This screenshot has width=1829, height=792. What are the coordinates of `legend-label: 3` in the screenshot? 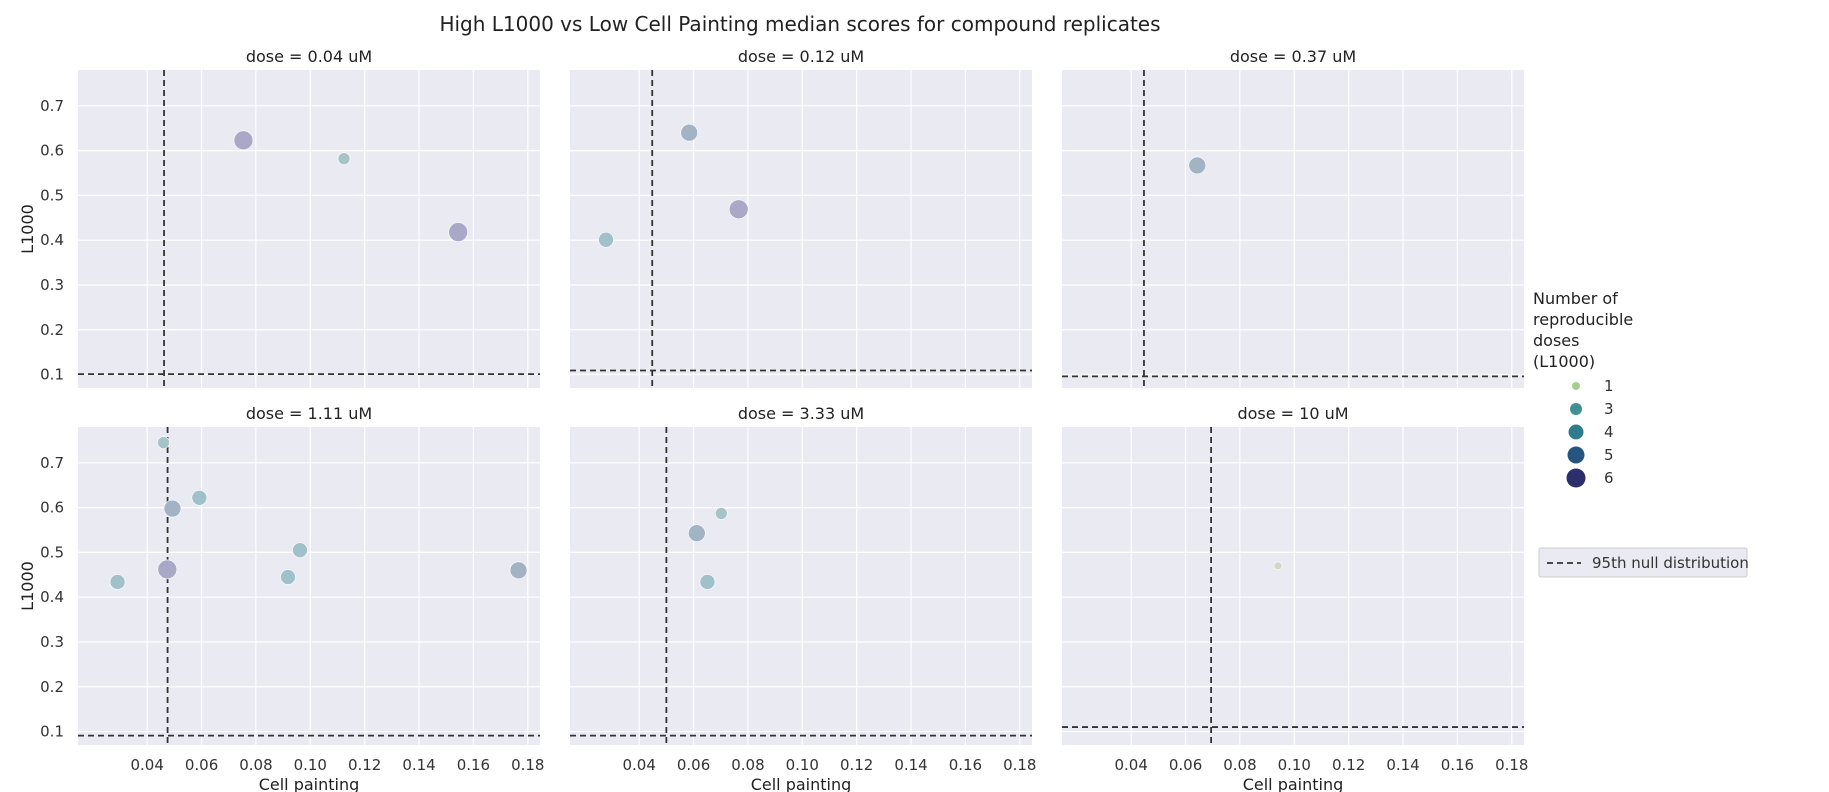 It's located at (1609, 409).